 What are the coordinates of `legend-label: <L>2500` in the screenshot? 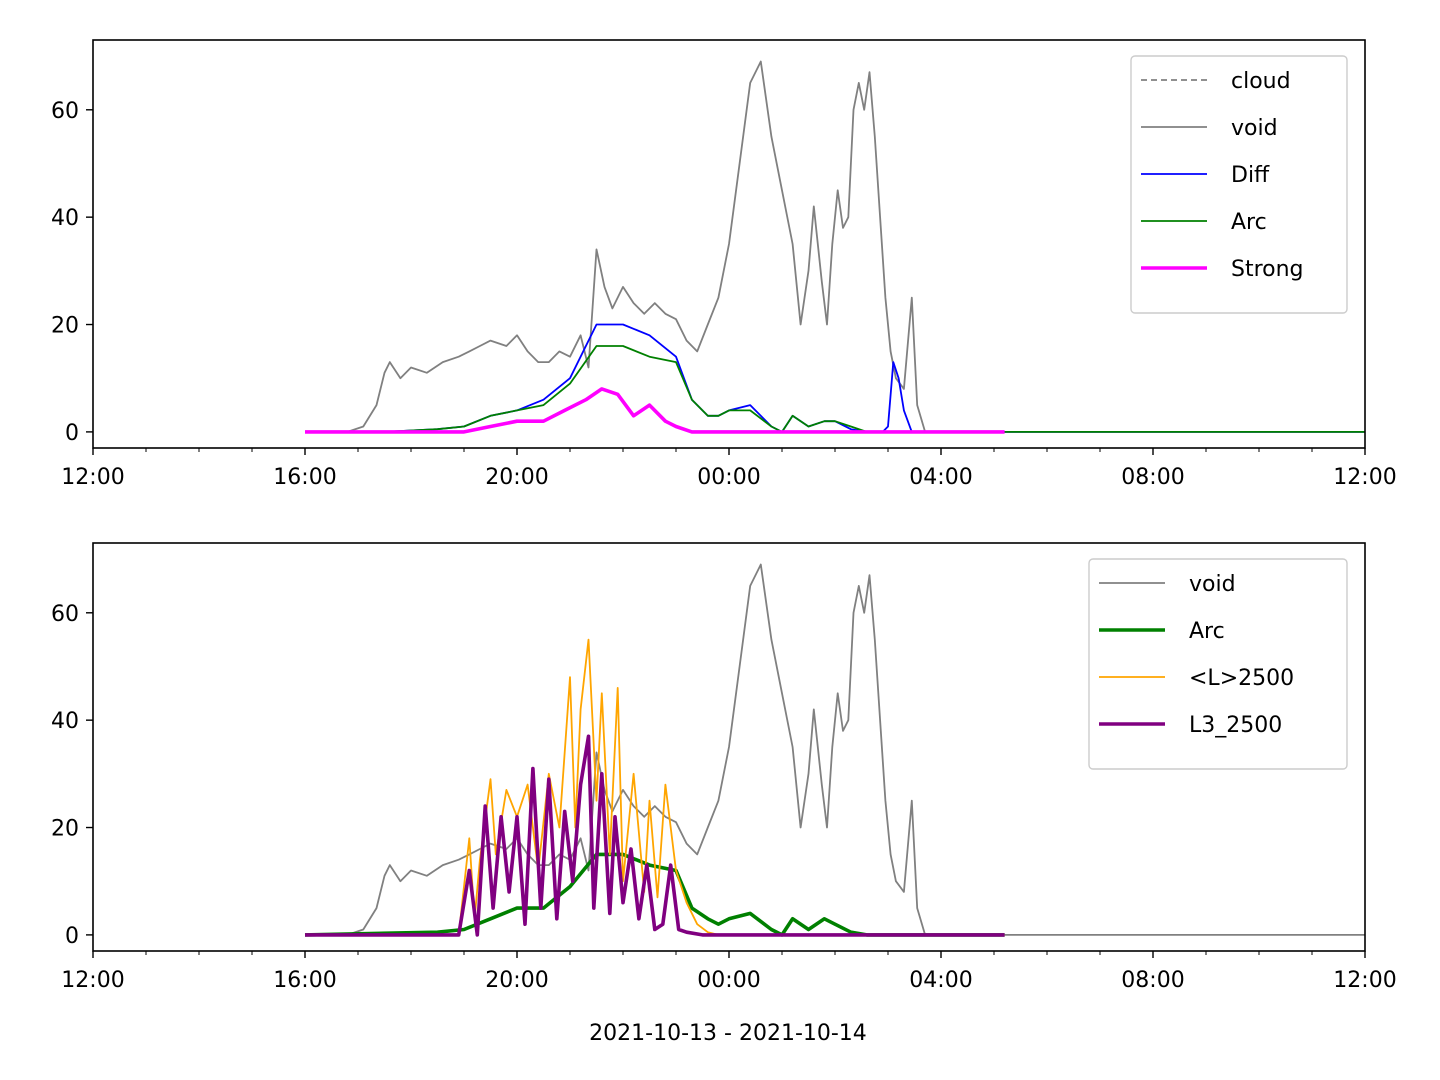 It's located at (1241, 678).